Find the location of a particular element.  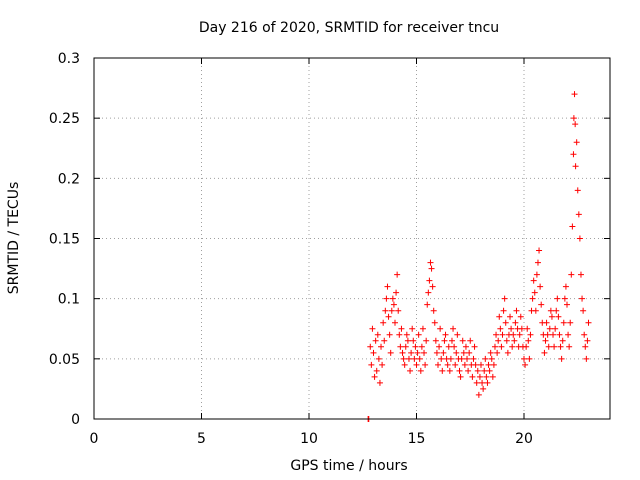

x-tick-label: 5 is located at coordinates (201, 439).